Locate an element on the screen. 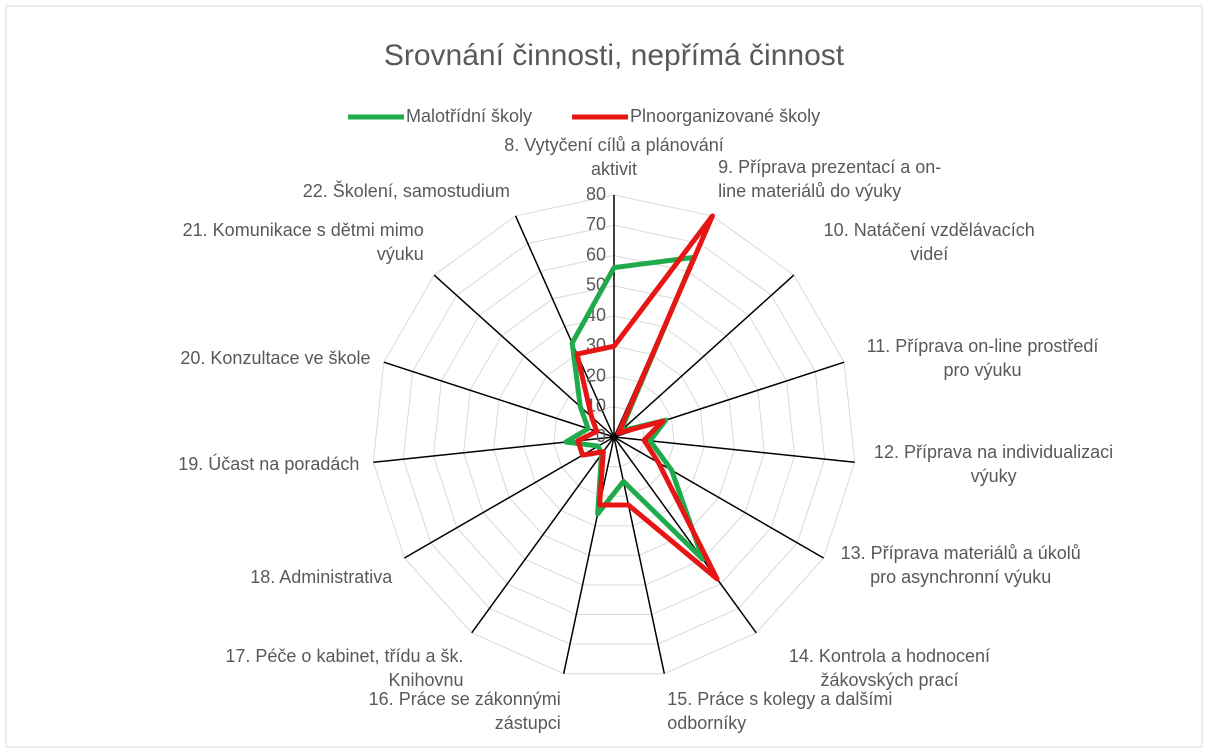  category-label: 11. Příprava on-line prostředí pro výuku is located at coordinates (982, 357).